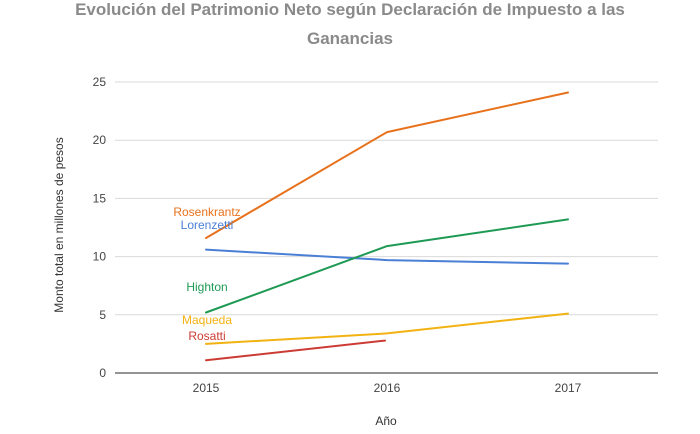 The image size is (700, 434). I want to click on y-tick-label: 5, so click(102, 315).